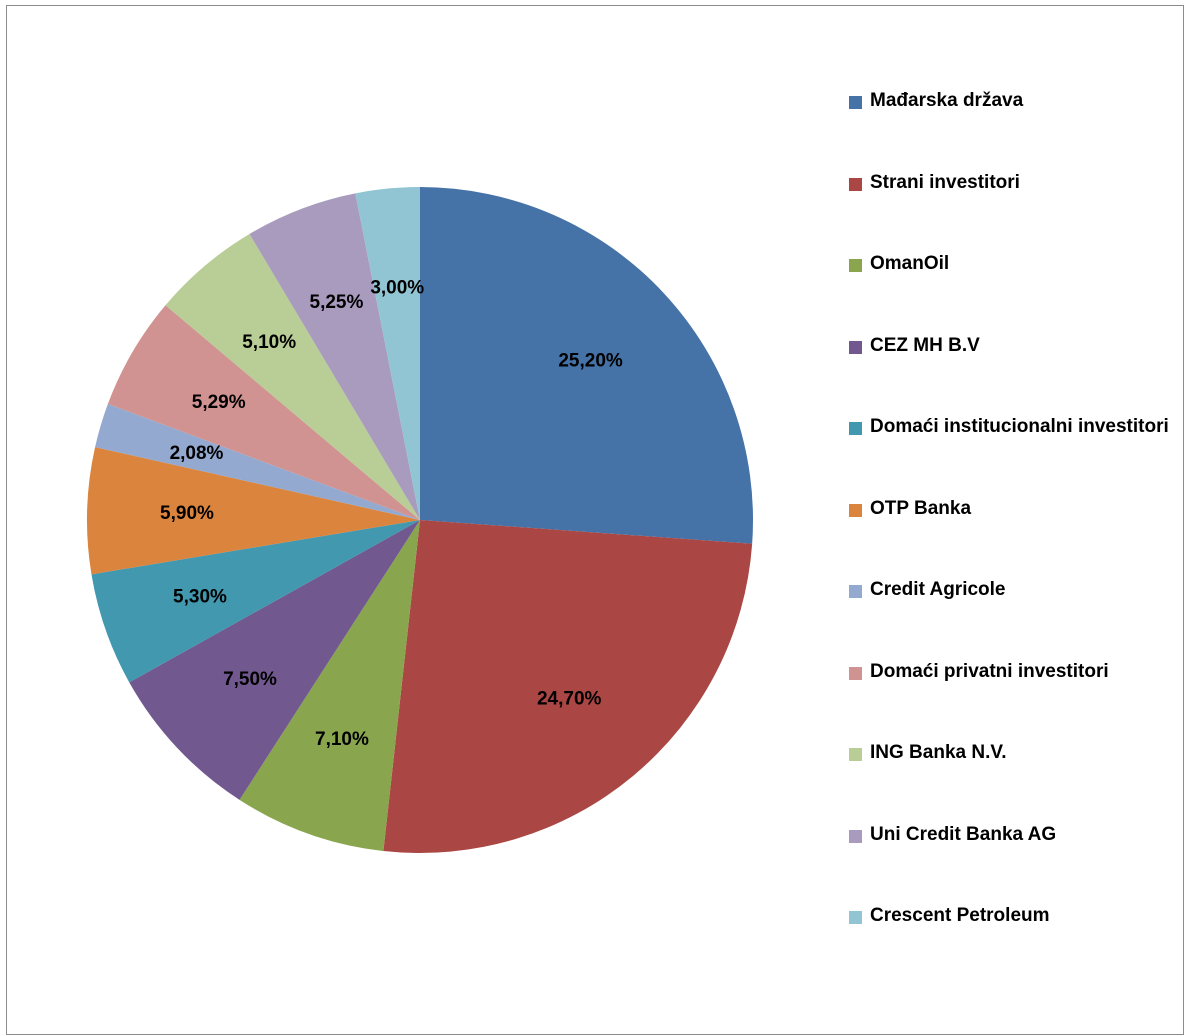 The image size is (1186, 1036). Describe the element at coordinates (269, 342) in the screenshot. I see `data-label-ing-banka-n-v: 5,10%` at that location.